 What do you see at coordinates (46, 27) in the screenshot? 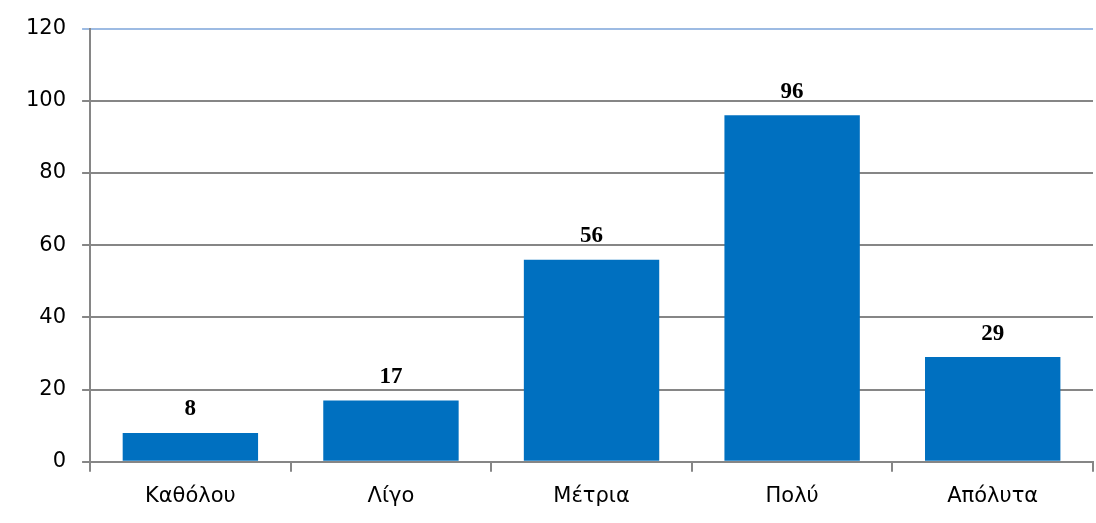
I see `y-tick-label: 120` at bounding box center [46, 27].